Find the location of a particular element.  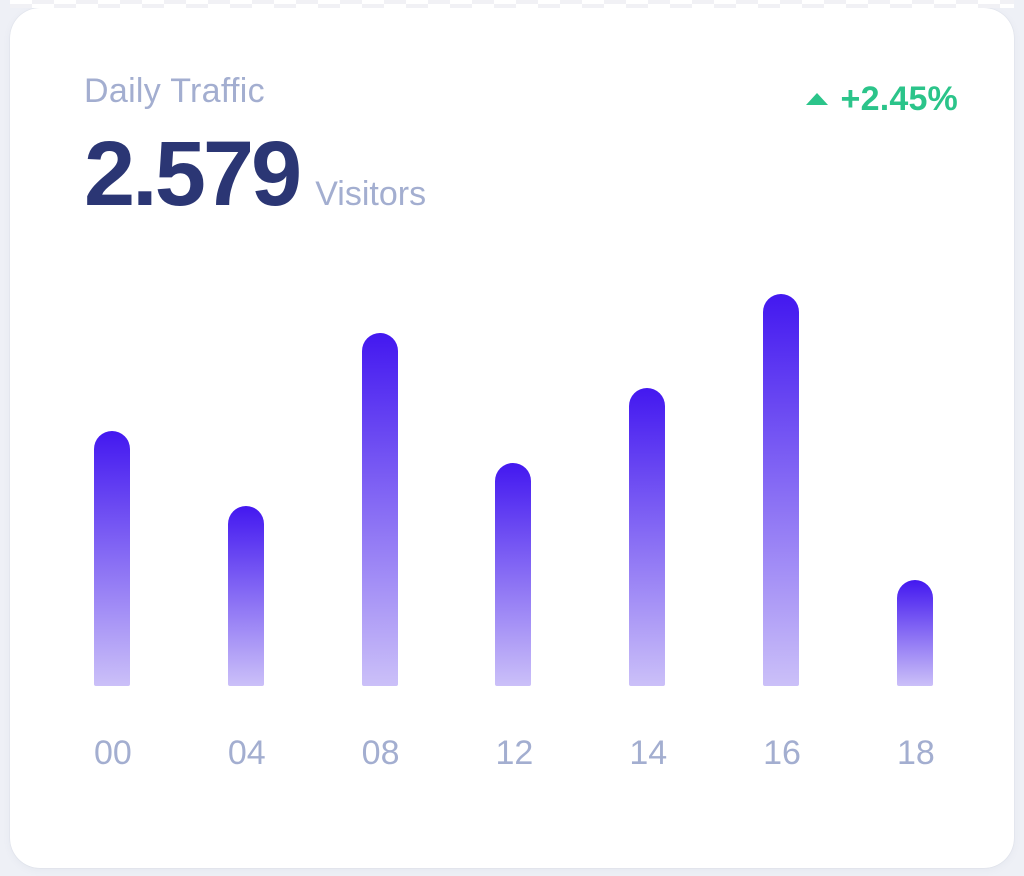

delta-badge: +2.45% is located at coordinates (881, 99).